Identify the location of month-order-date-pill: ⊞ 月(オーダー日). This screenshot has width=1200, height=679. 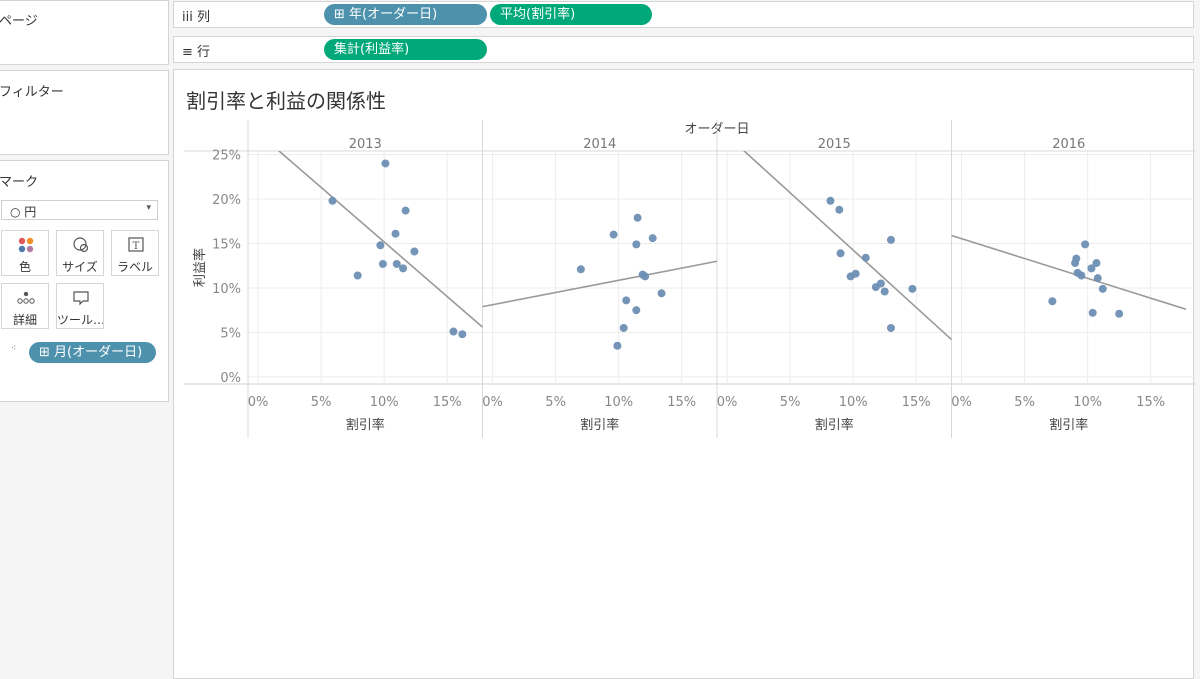
(92, 352).